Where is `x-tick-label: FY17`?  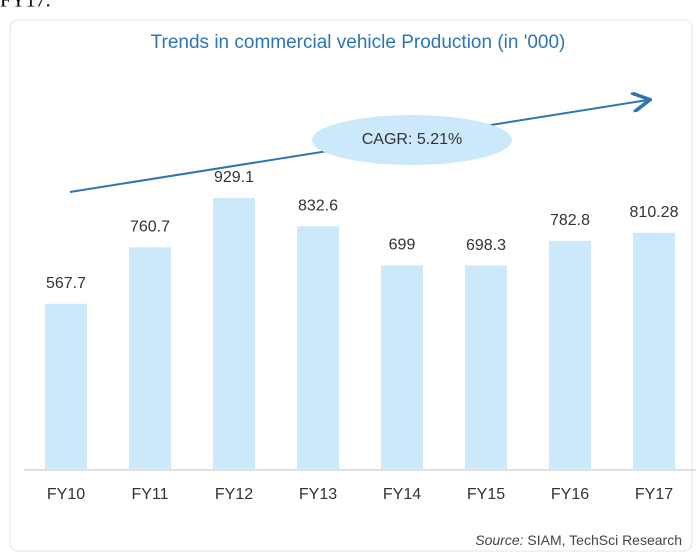 x-tick-label: FY17 is located at coordinates (654, 494).